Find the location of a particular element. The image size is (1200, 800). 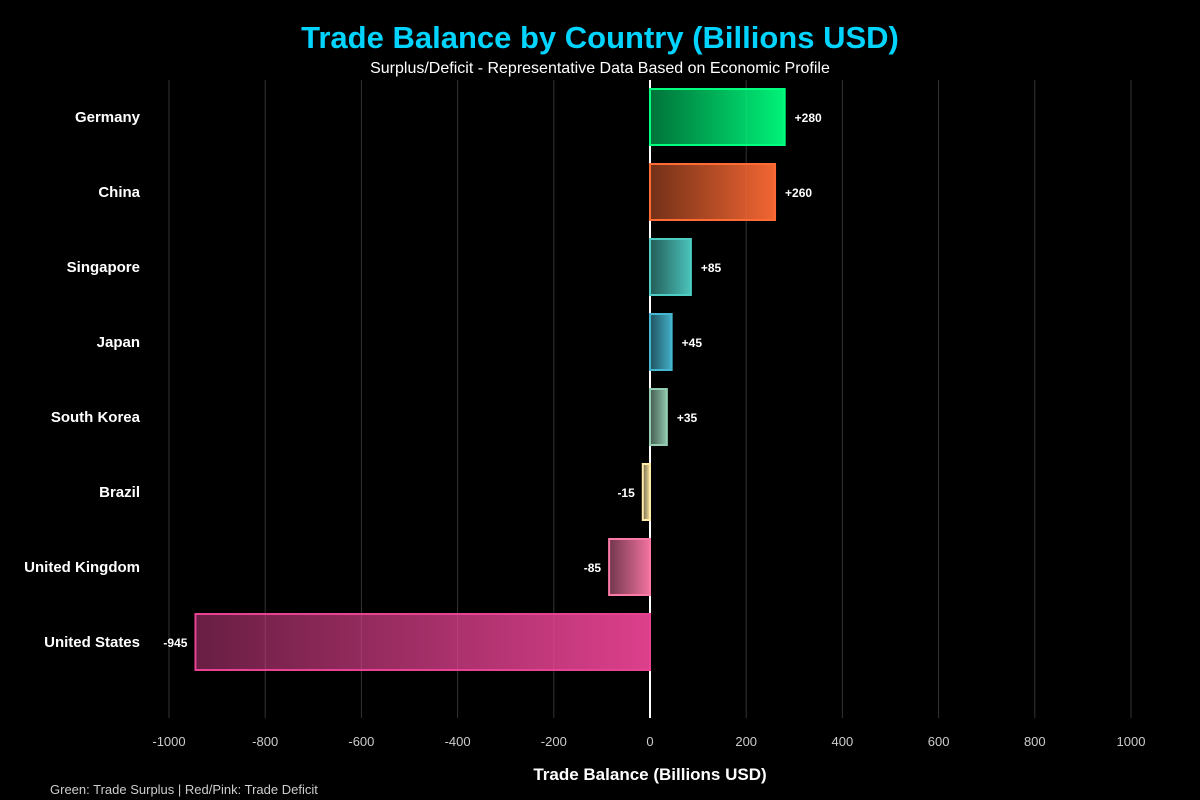

category-label: United States is located at coordinates (92, 642).